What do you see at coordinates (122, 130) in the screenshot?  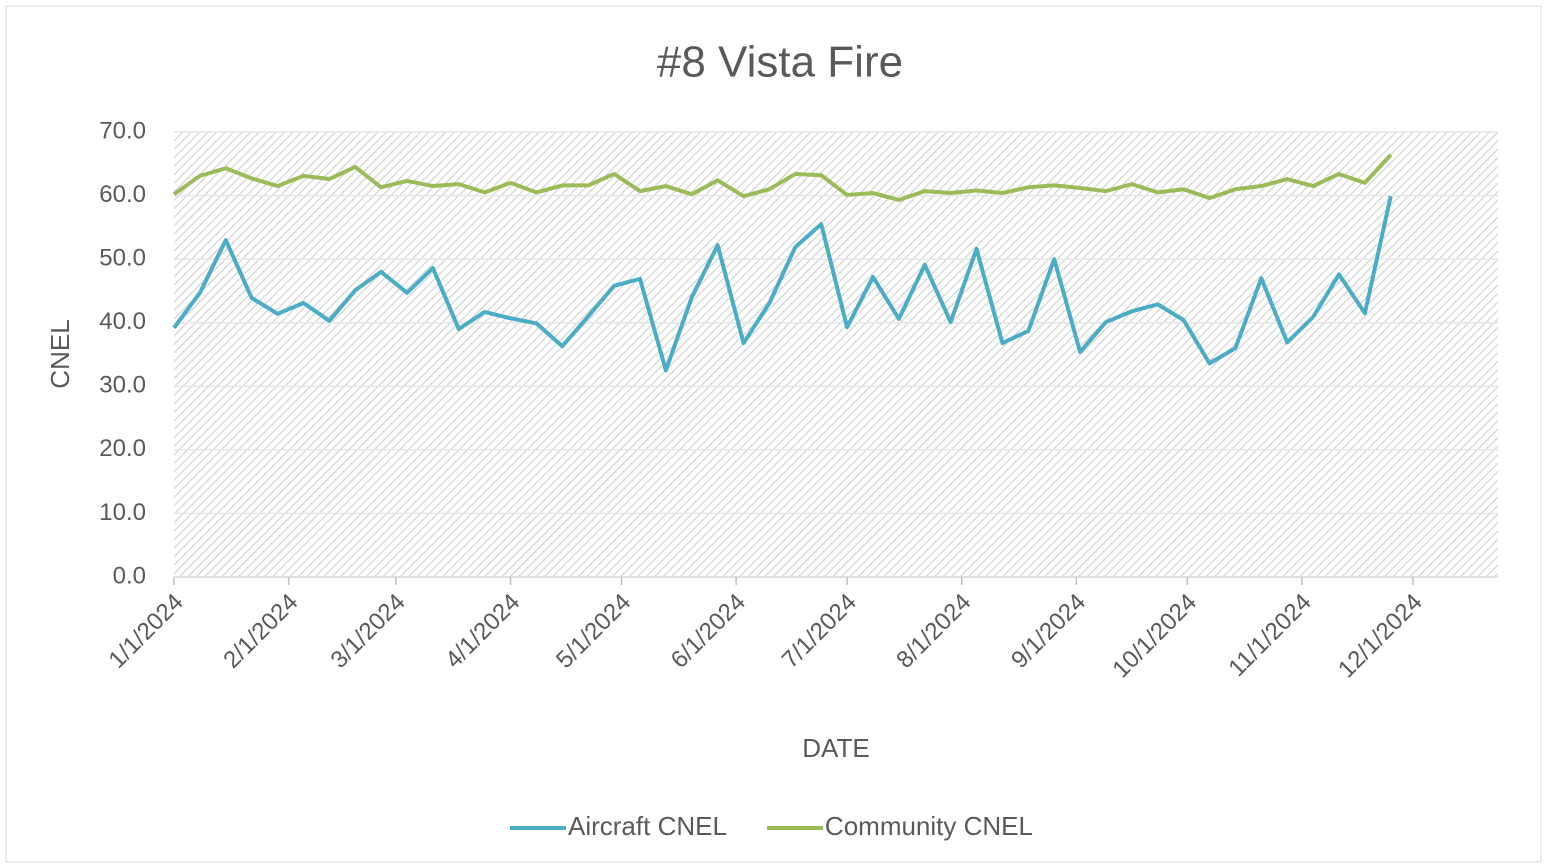 I see `y-tick-label: 70.0` at bounding box center [122, 130].